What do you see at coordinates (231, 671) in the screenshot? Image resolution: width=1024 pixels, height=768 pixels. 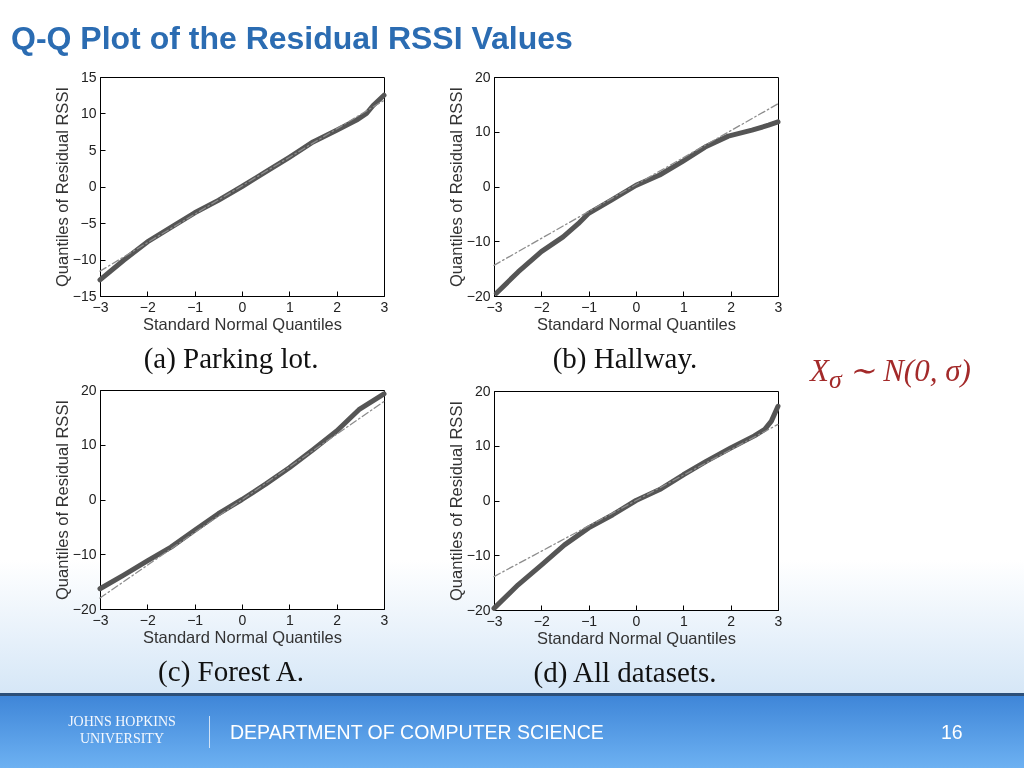 I see `text: (c) Forest A.` at bounding box center [231, 671].